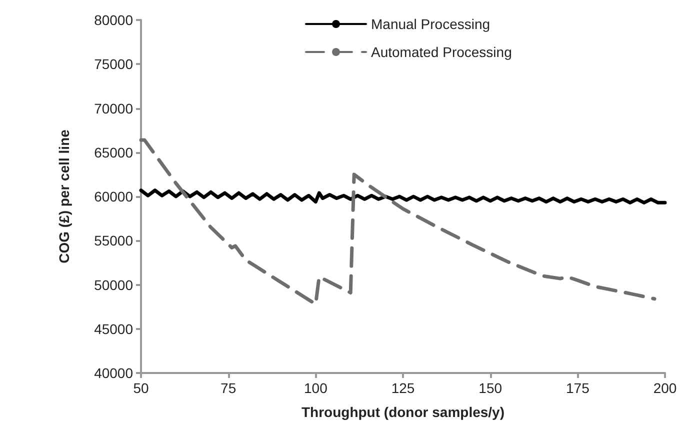  Describe the element at coordinates (114, 328) in the screenshot. I see `y-tick-label: 45000` at that location.